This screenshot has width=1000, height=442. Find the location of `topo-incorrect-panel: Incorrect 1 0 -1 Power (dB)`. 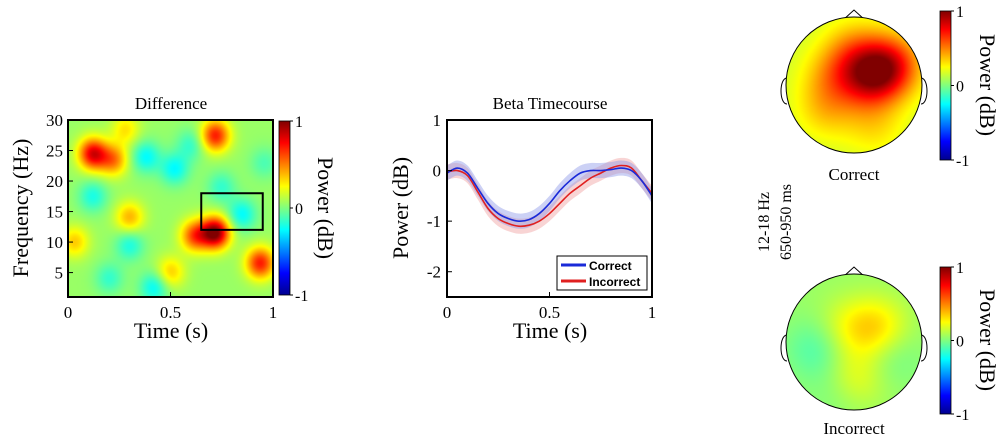

topo-incorrect-panel: Incorrect 1 0 -1 Power (dB) is located at coordinates (890, 349).